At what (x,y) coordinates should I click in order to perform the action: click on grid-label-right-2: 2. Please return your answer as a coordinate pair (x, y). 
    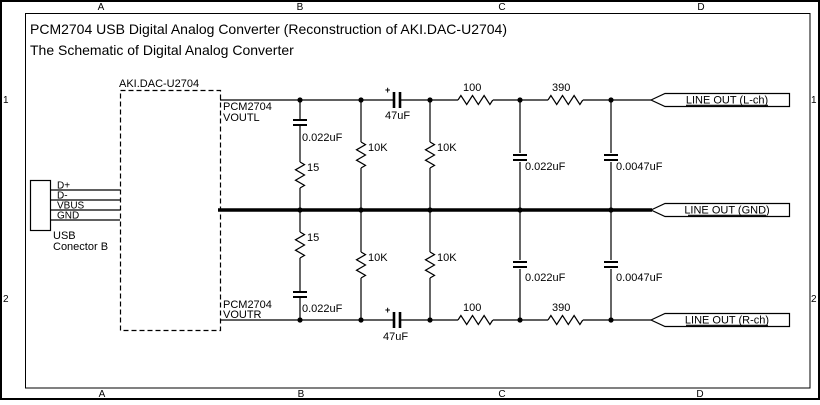
    Looking at the image, I should click on (814, 299).